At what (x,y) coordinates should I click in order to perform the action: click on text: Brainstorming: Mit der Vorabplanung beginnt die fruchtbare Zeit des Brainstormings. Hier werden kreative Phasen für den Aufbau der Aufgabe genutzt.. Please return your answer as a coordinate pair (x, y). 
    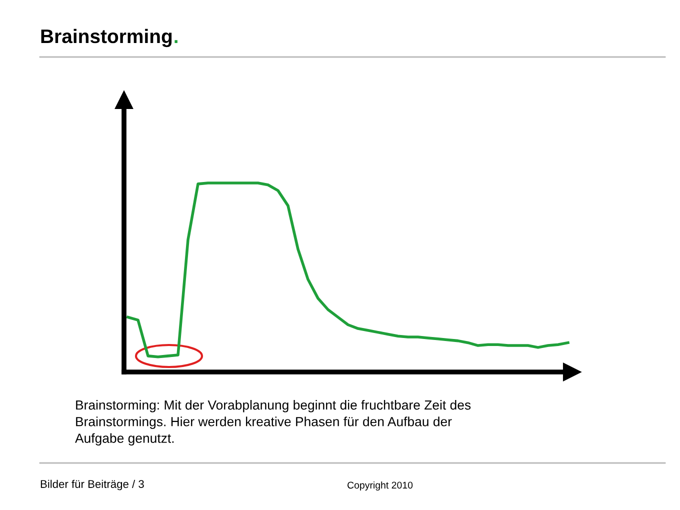
    Looking at the image, I should click on (273, 423).